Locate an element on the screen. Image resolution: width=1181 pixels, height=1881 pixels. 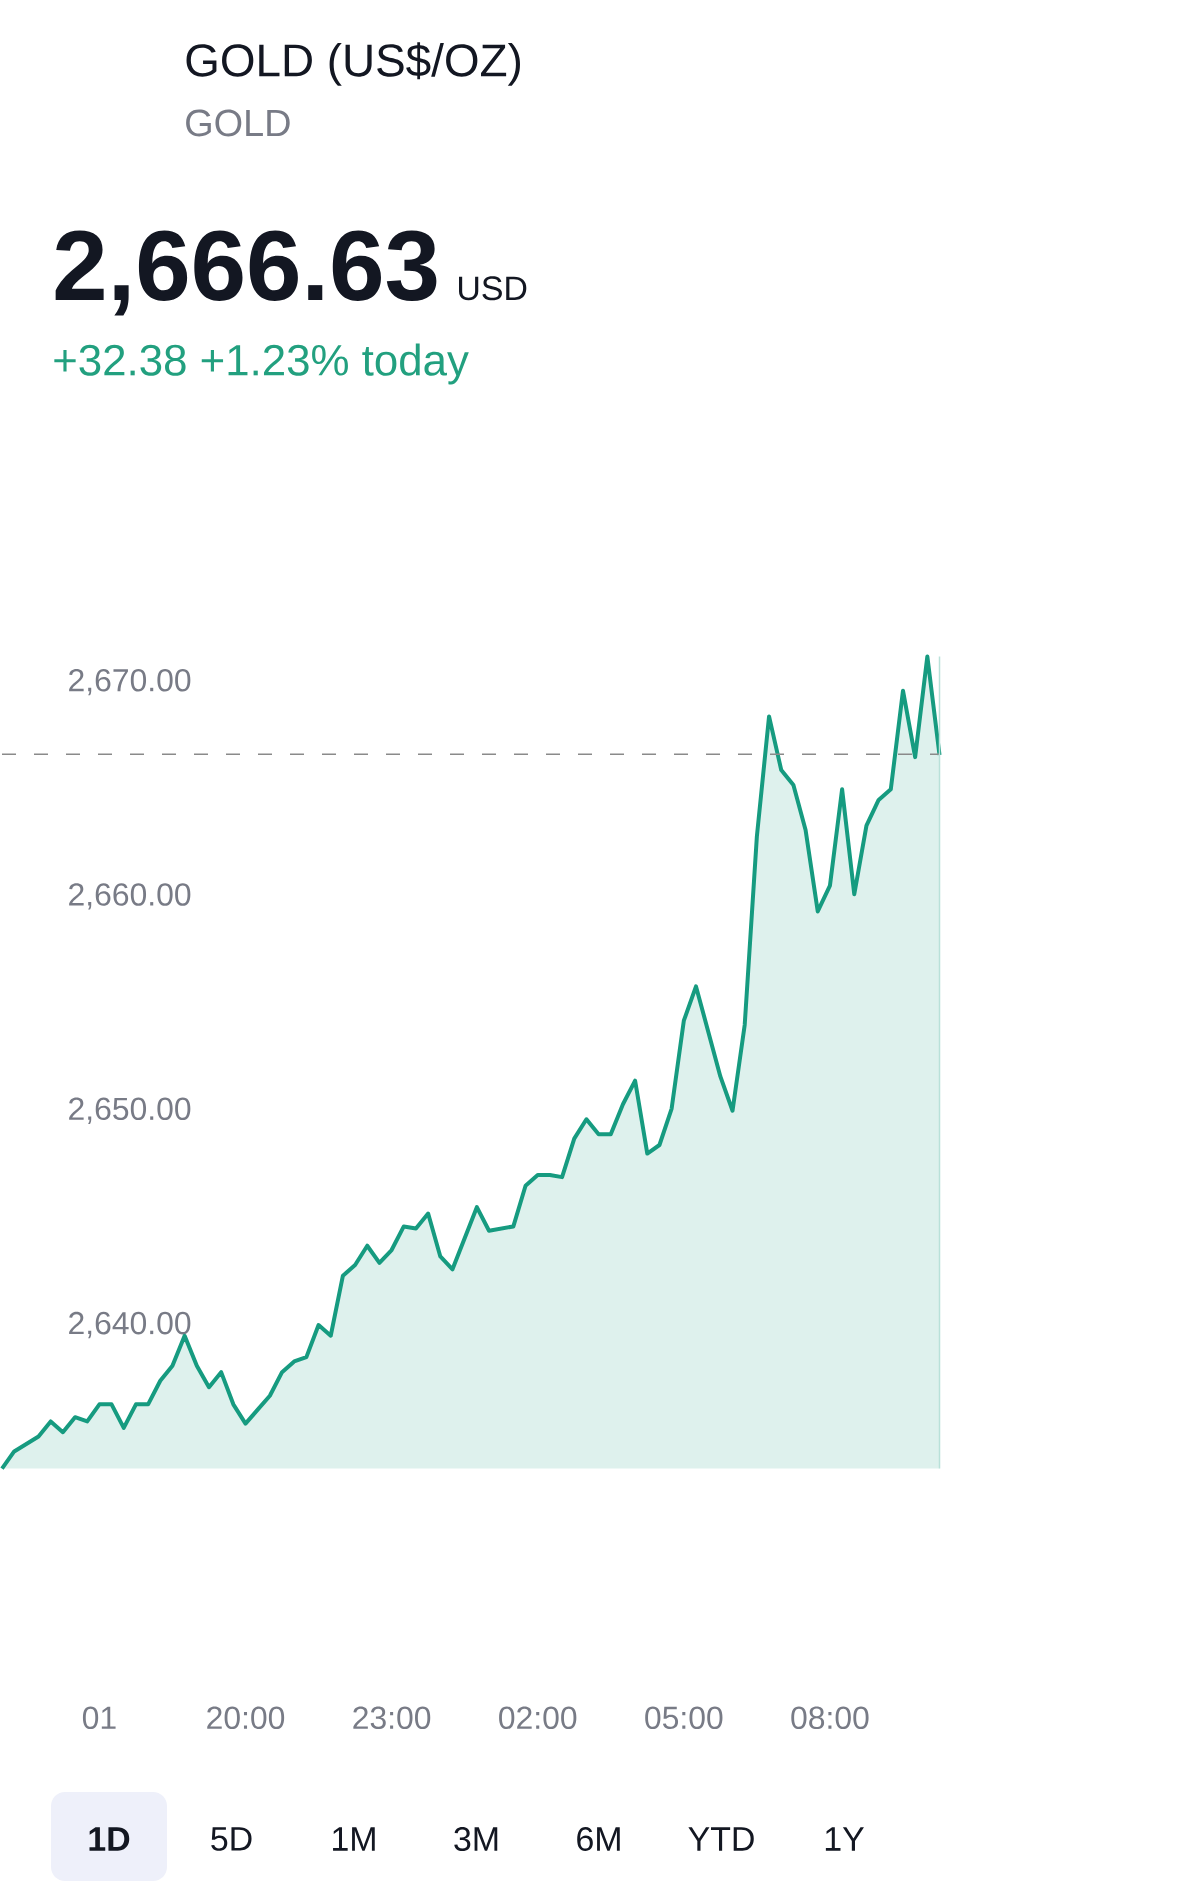
text: 3M is located at coordinates (476, 1839).